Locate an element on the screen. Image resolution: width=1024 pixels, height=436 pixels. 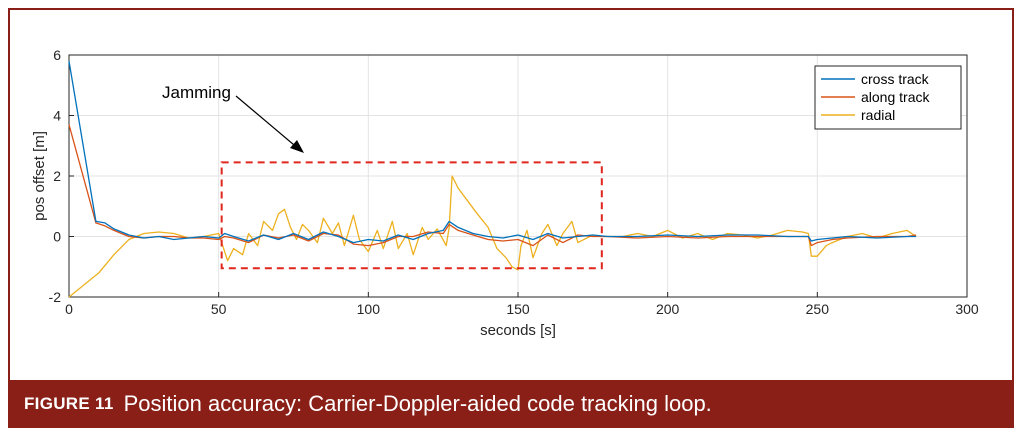
y-axis-label: pos offset [m] is located at coordinates (39, 176).